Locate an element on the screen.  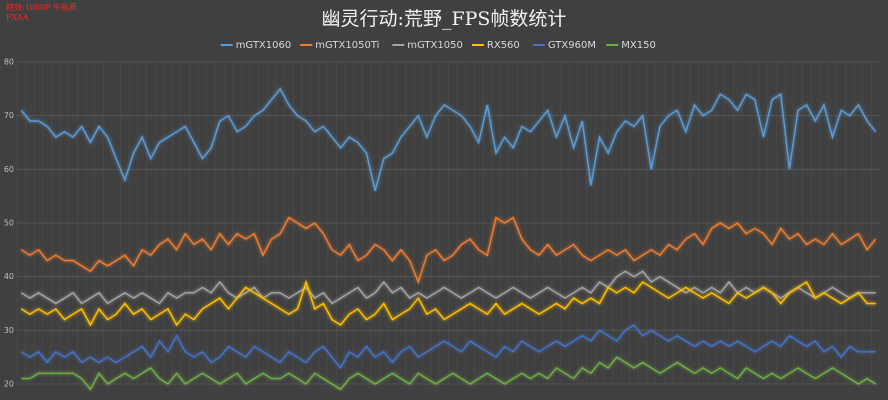
chart-title: 幽灵行动:荒野_FPS帧数统计 is located at coordinates (444, 19).